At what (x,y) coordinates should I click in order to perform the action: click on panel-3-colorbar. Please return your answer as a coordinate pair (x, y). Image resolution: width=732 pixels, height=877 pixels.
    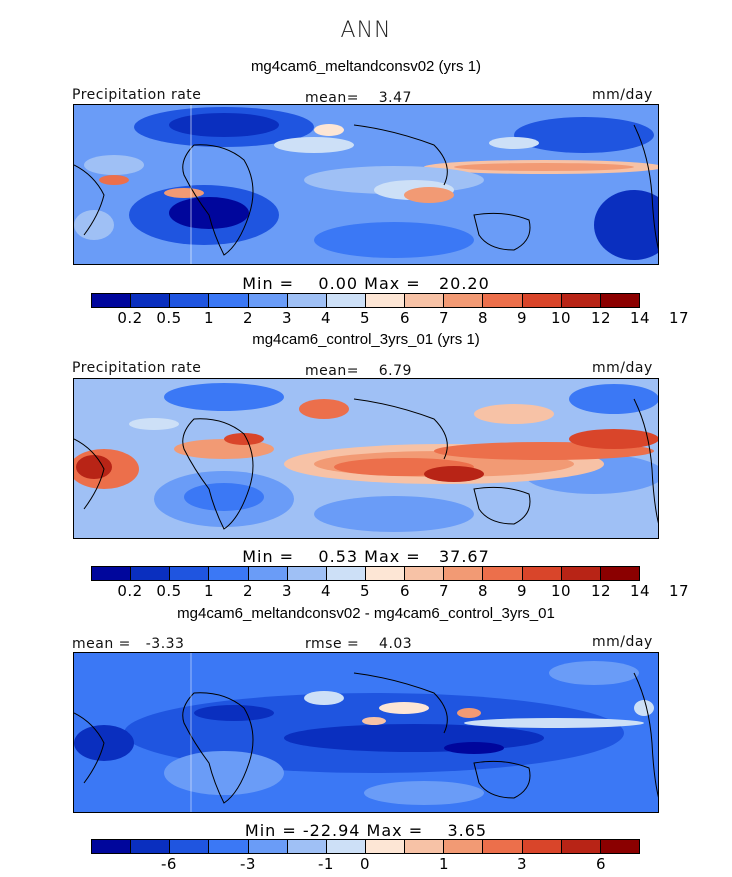
    Looking at the image, I should click on (365, 846).